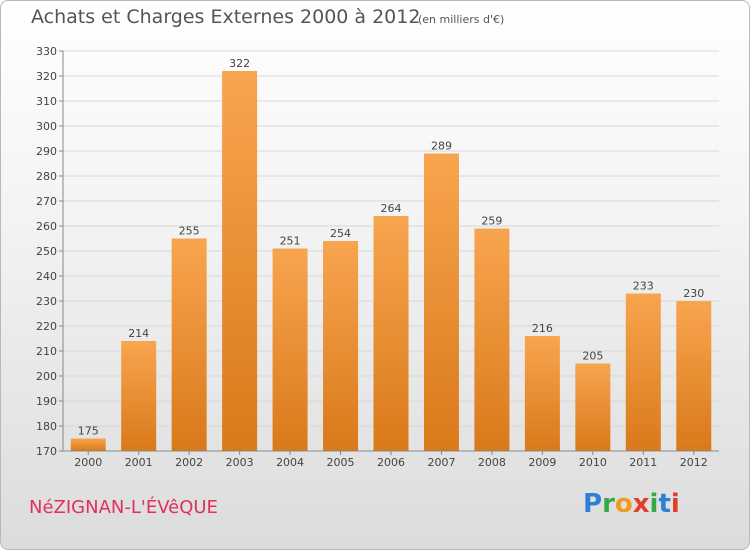  Describe the element at coordinates (46, 401) in the screenshot. I see `y-tick-label: 190` at that location.